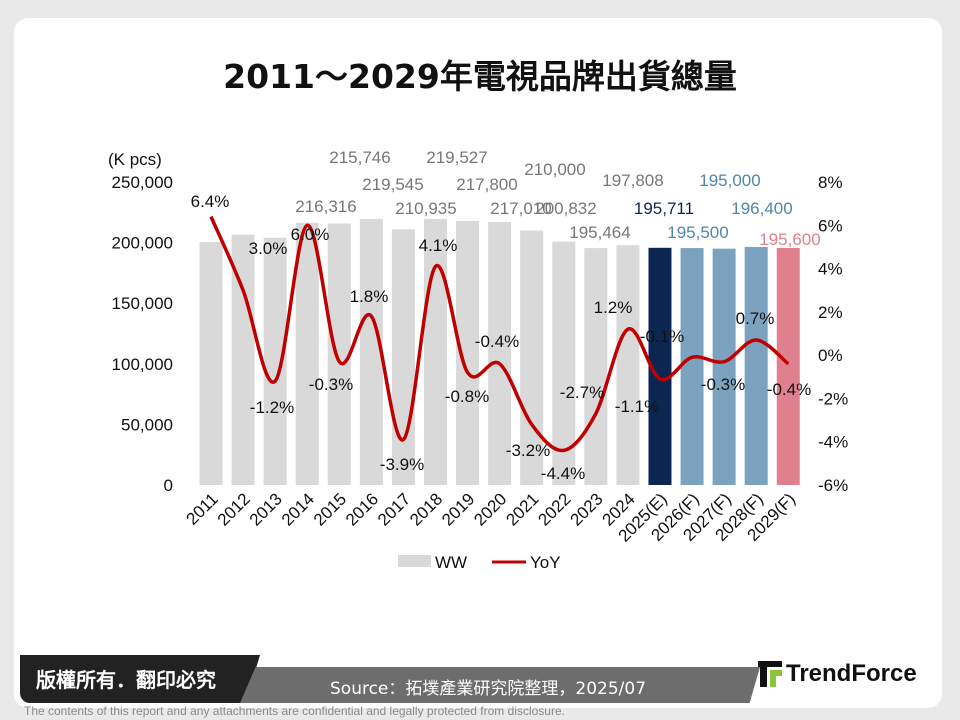  Describe the element at coordinates (211, 363) in the screenshot. I see `bar-2011` at that location.